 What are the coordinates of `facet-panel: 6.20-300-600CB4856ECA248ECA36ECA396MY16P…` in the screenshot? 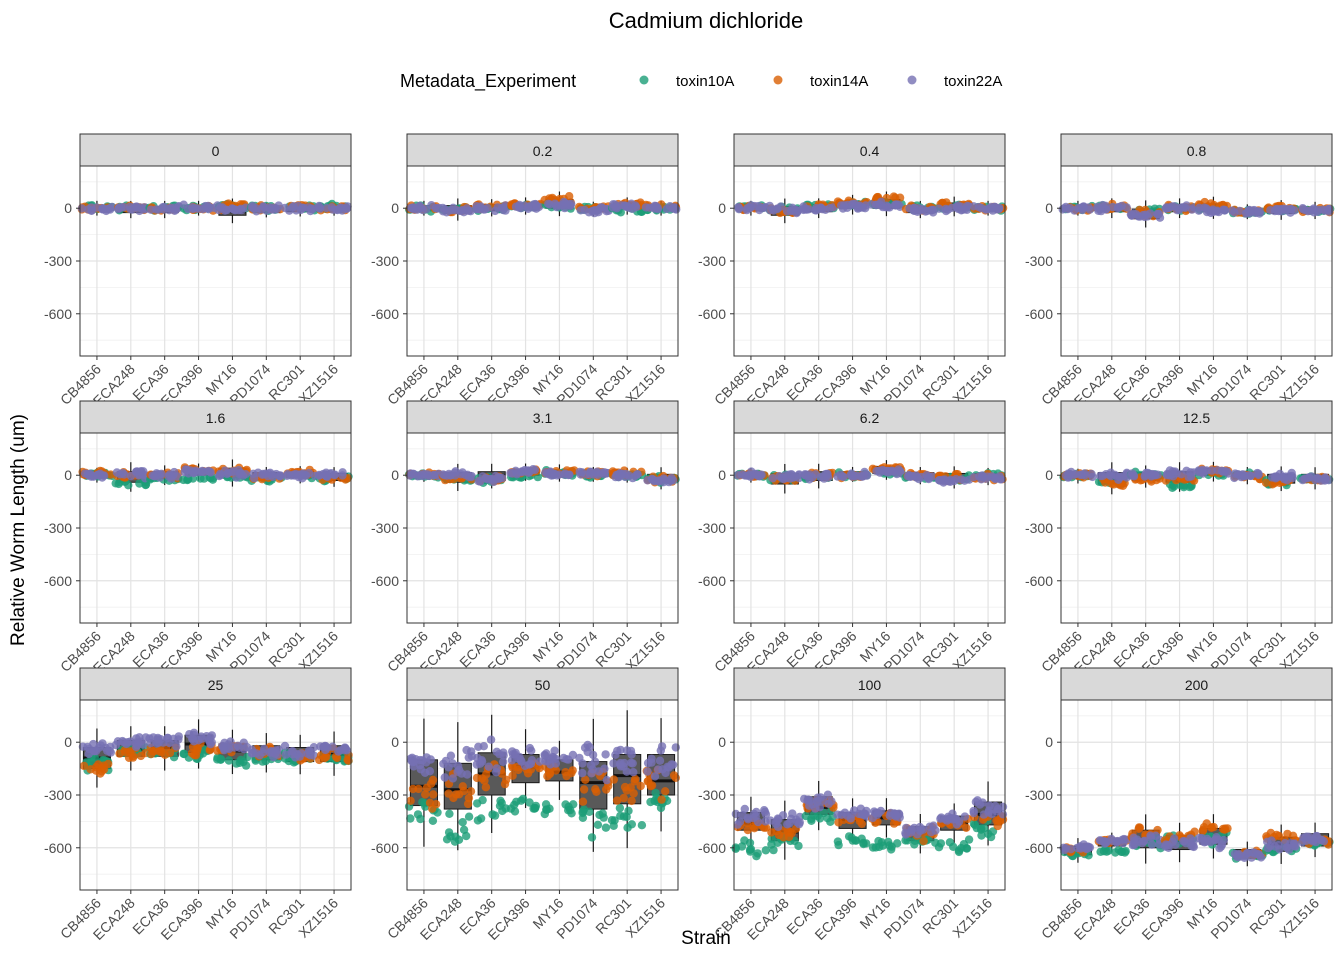 It's located at (852, 538).